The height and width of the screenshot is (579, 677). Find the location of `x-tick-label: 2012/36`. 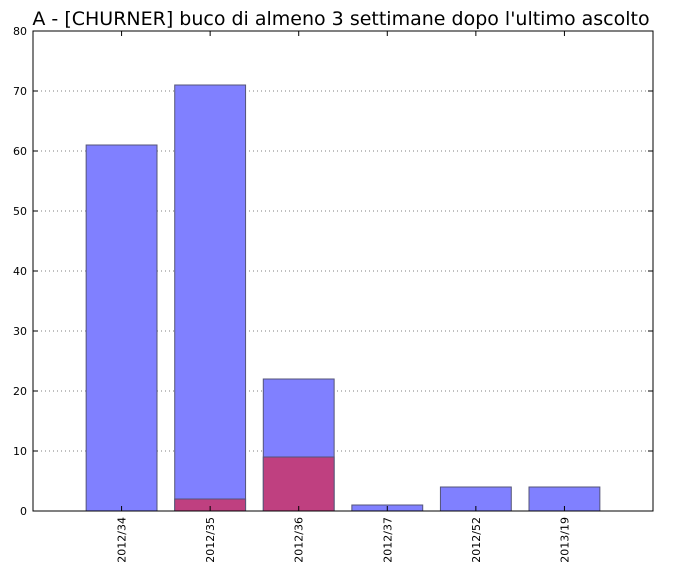

x-tick-label: 2012/36 is located at coordinates (299, 540).